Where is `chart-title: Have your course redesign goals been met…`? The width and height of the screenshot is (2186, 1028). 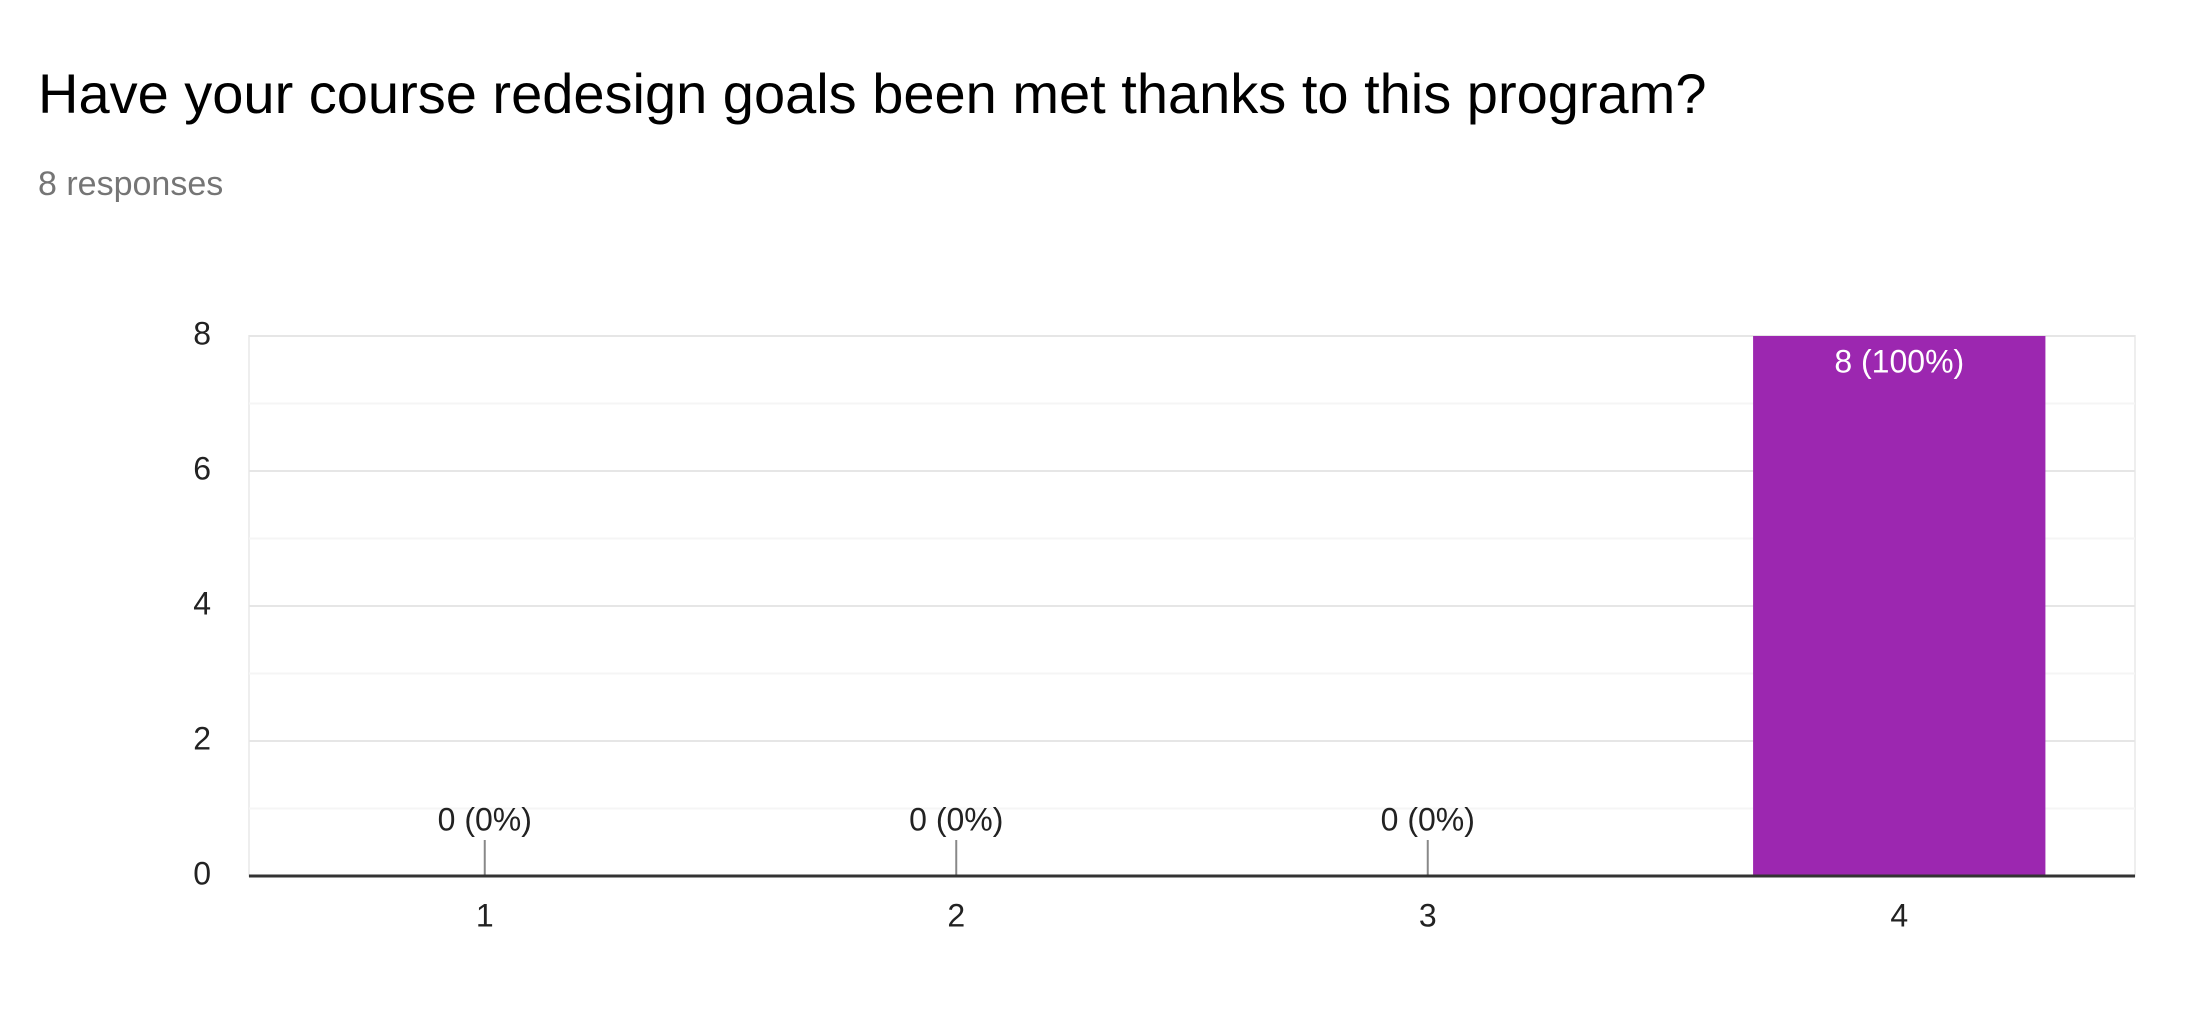
chart-title: Have your course redesign goals been met… is located at coordinates (872, 93).